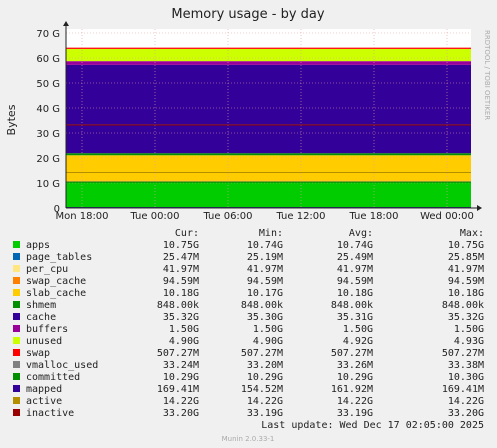 Image resolution: width=497 pixels, height=448 pixels. Describe the element at coordinates (184, 341) in the screenshot. I see `legend-value-cur: 4.90G` at that location.